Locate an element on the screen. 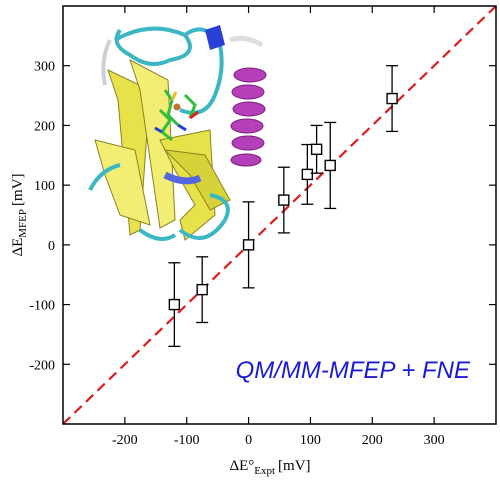 Image resolution: width=500 pixels, height=480 pixels. x-tick-label: 0 is located at coordinates (248, 440).